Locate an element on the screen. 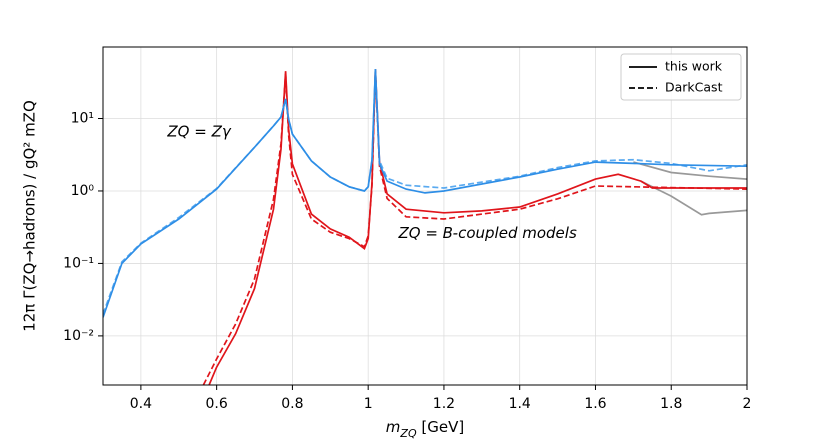  legend-label: DarkCast is located at coordinates (694, 87).